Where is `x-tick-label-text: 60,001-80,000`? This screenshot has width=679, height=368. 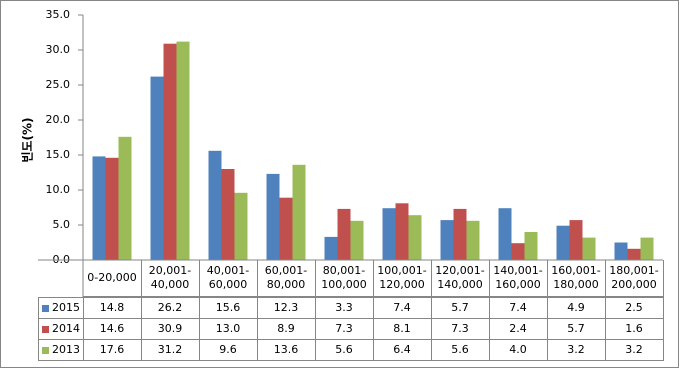
x-tick-label-text: 60,001-80,000 is located at coordinates (286, 277).